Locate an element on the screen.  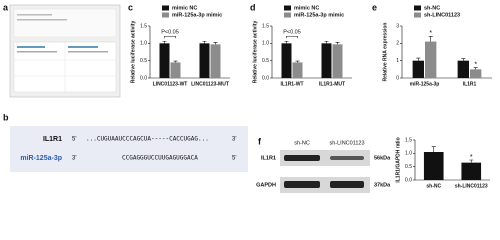
x-tick-label: miR-125a-3p is located at coordinates (425, 84).